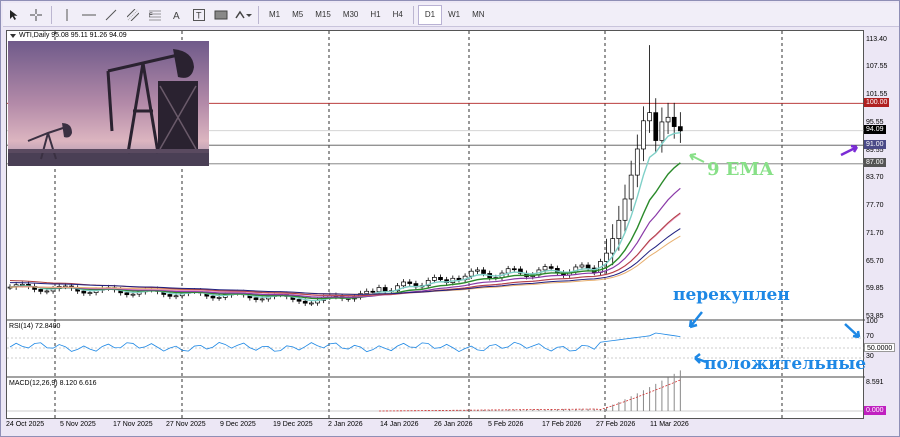 The image size is (900, 437). I want to click on overbought-arrow, so click(695, 320).